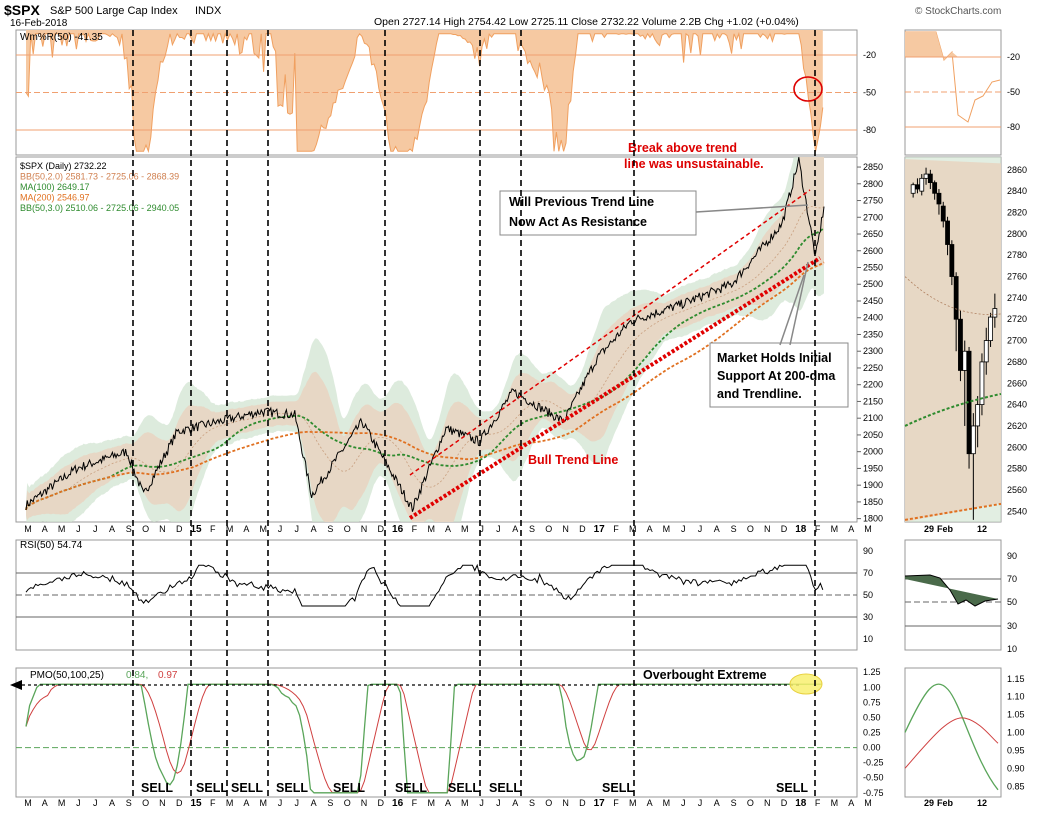 This screenshot has height=816, width=1050. Describe the element at coordinates (806, 684) in the screenshot. I see `overbought-highlight` at that location.